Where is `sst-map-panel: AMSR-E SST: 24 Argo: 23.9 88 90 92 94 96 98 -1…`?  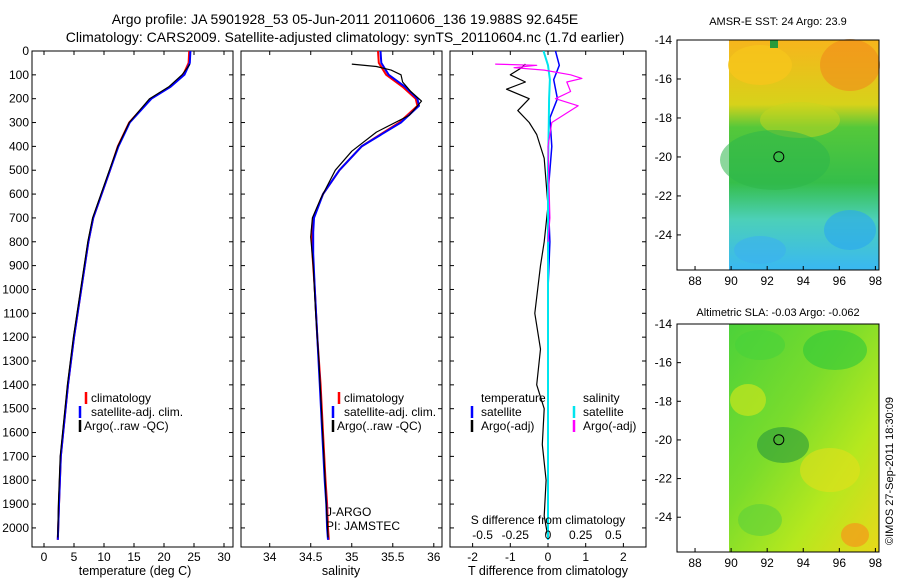 sst-map-panel: AMSR-E SST: 24 Argo: 23.9 88 90 92 94 96 98 -1… is located at coordinates (769, 152).